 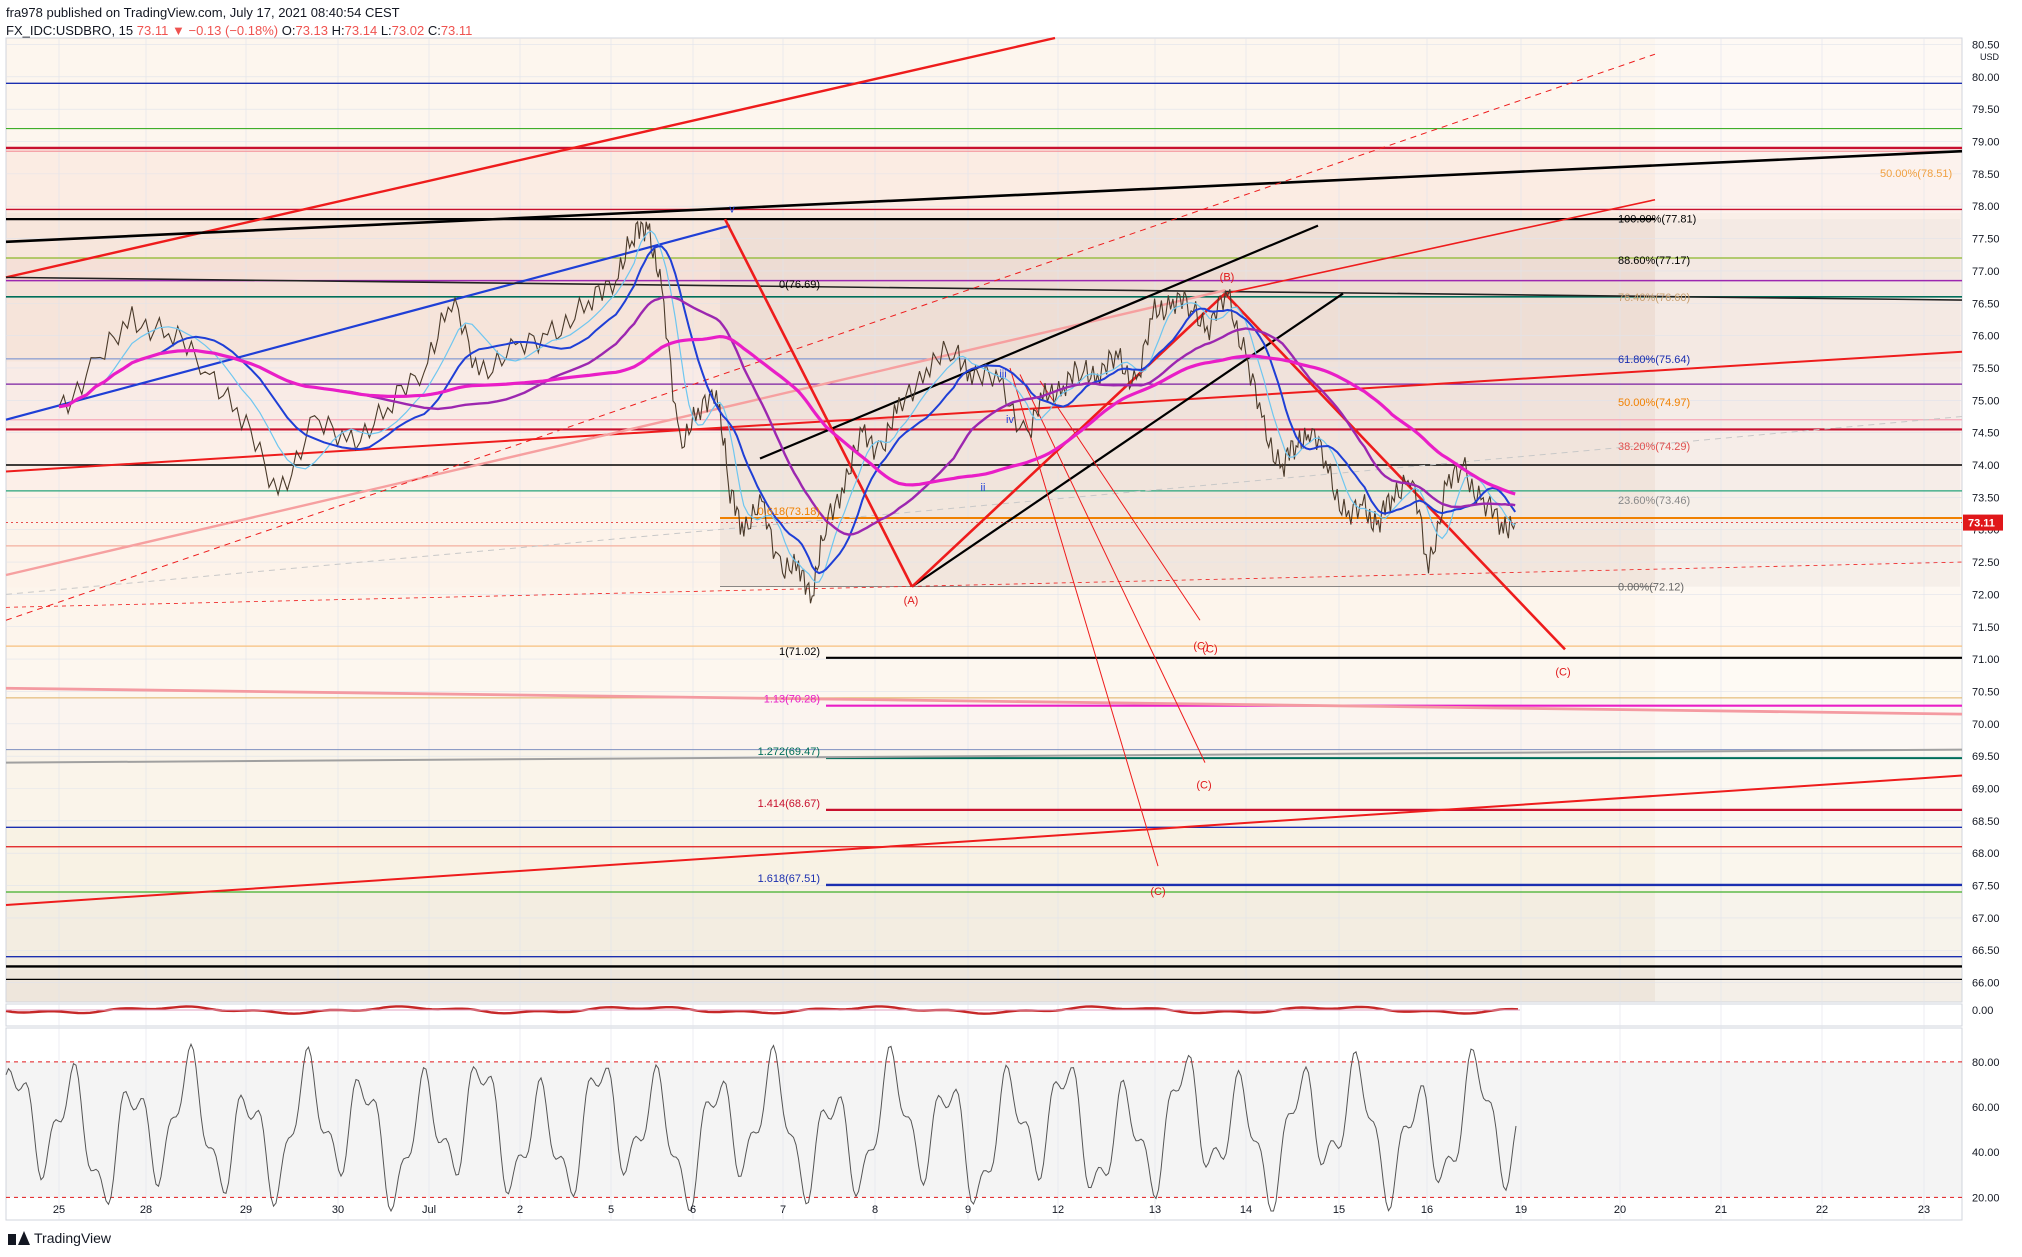 I want to click on fib-level-label: 61.80%(75.64), so click(x=1654, y=360).